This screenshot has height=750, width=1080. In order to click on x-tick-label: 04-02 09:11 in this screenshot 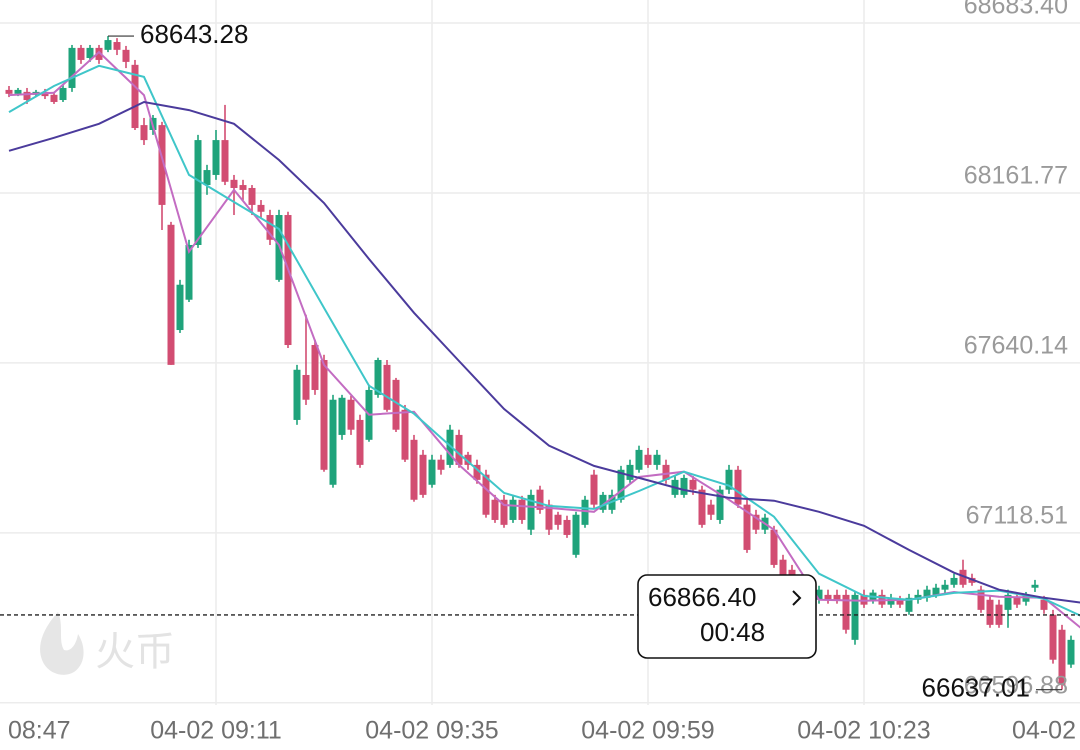, I will do `click(216, 731)`.